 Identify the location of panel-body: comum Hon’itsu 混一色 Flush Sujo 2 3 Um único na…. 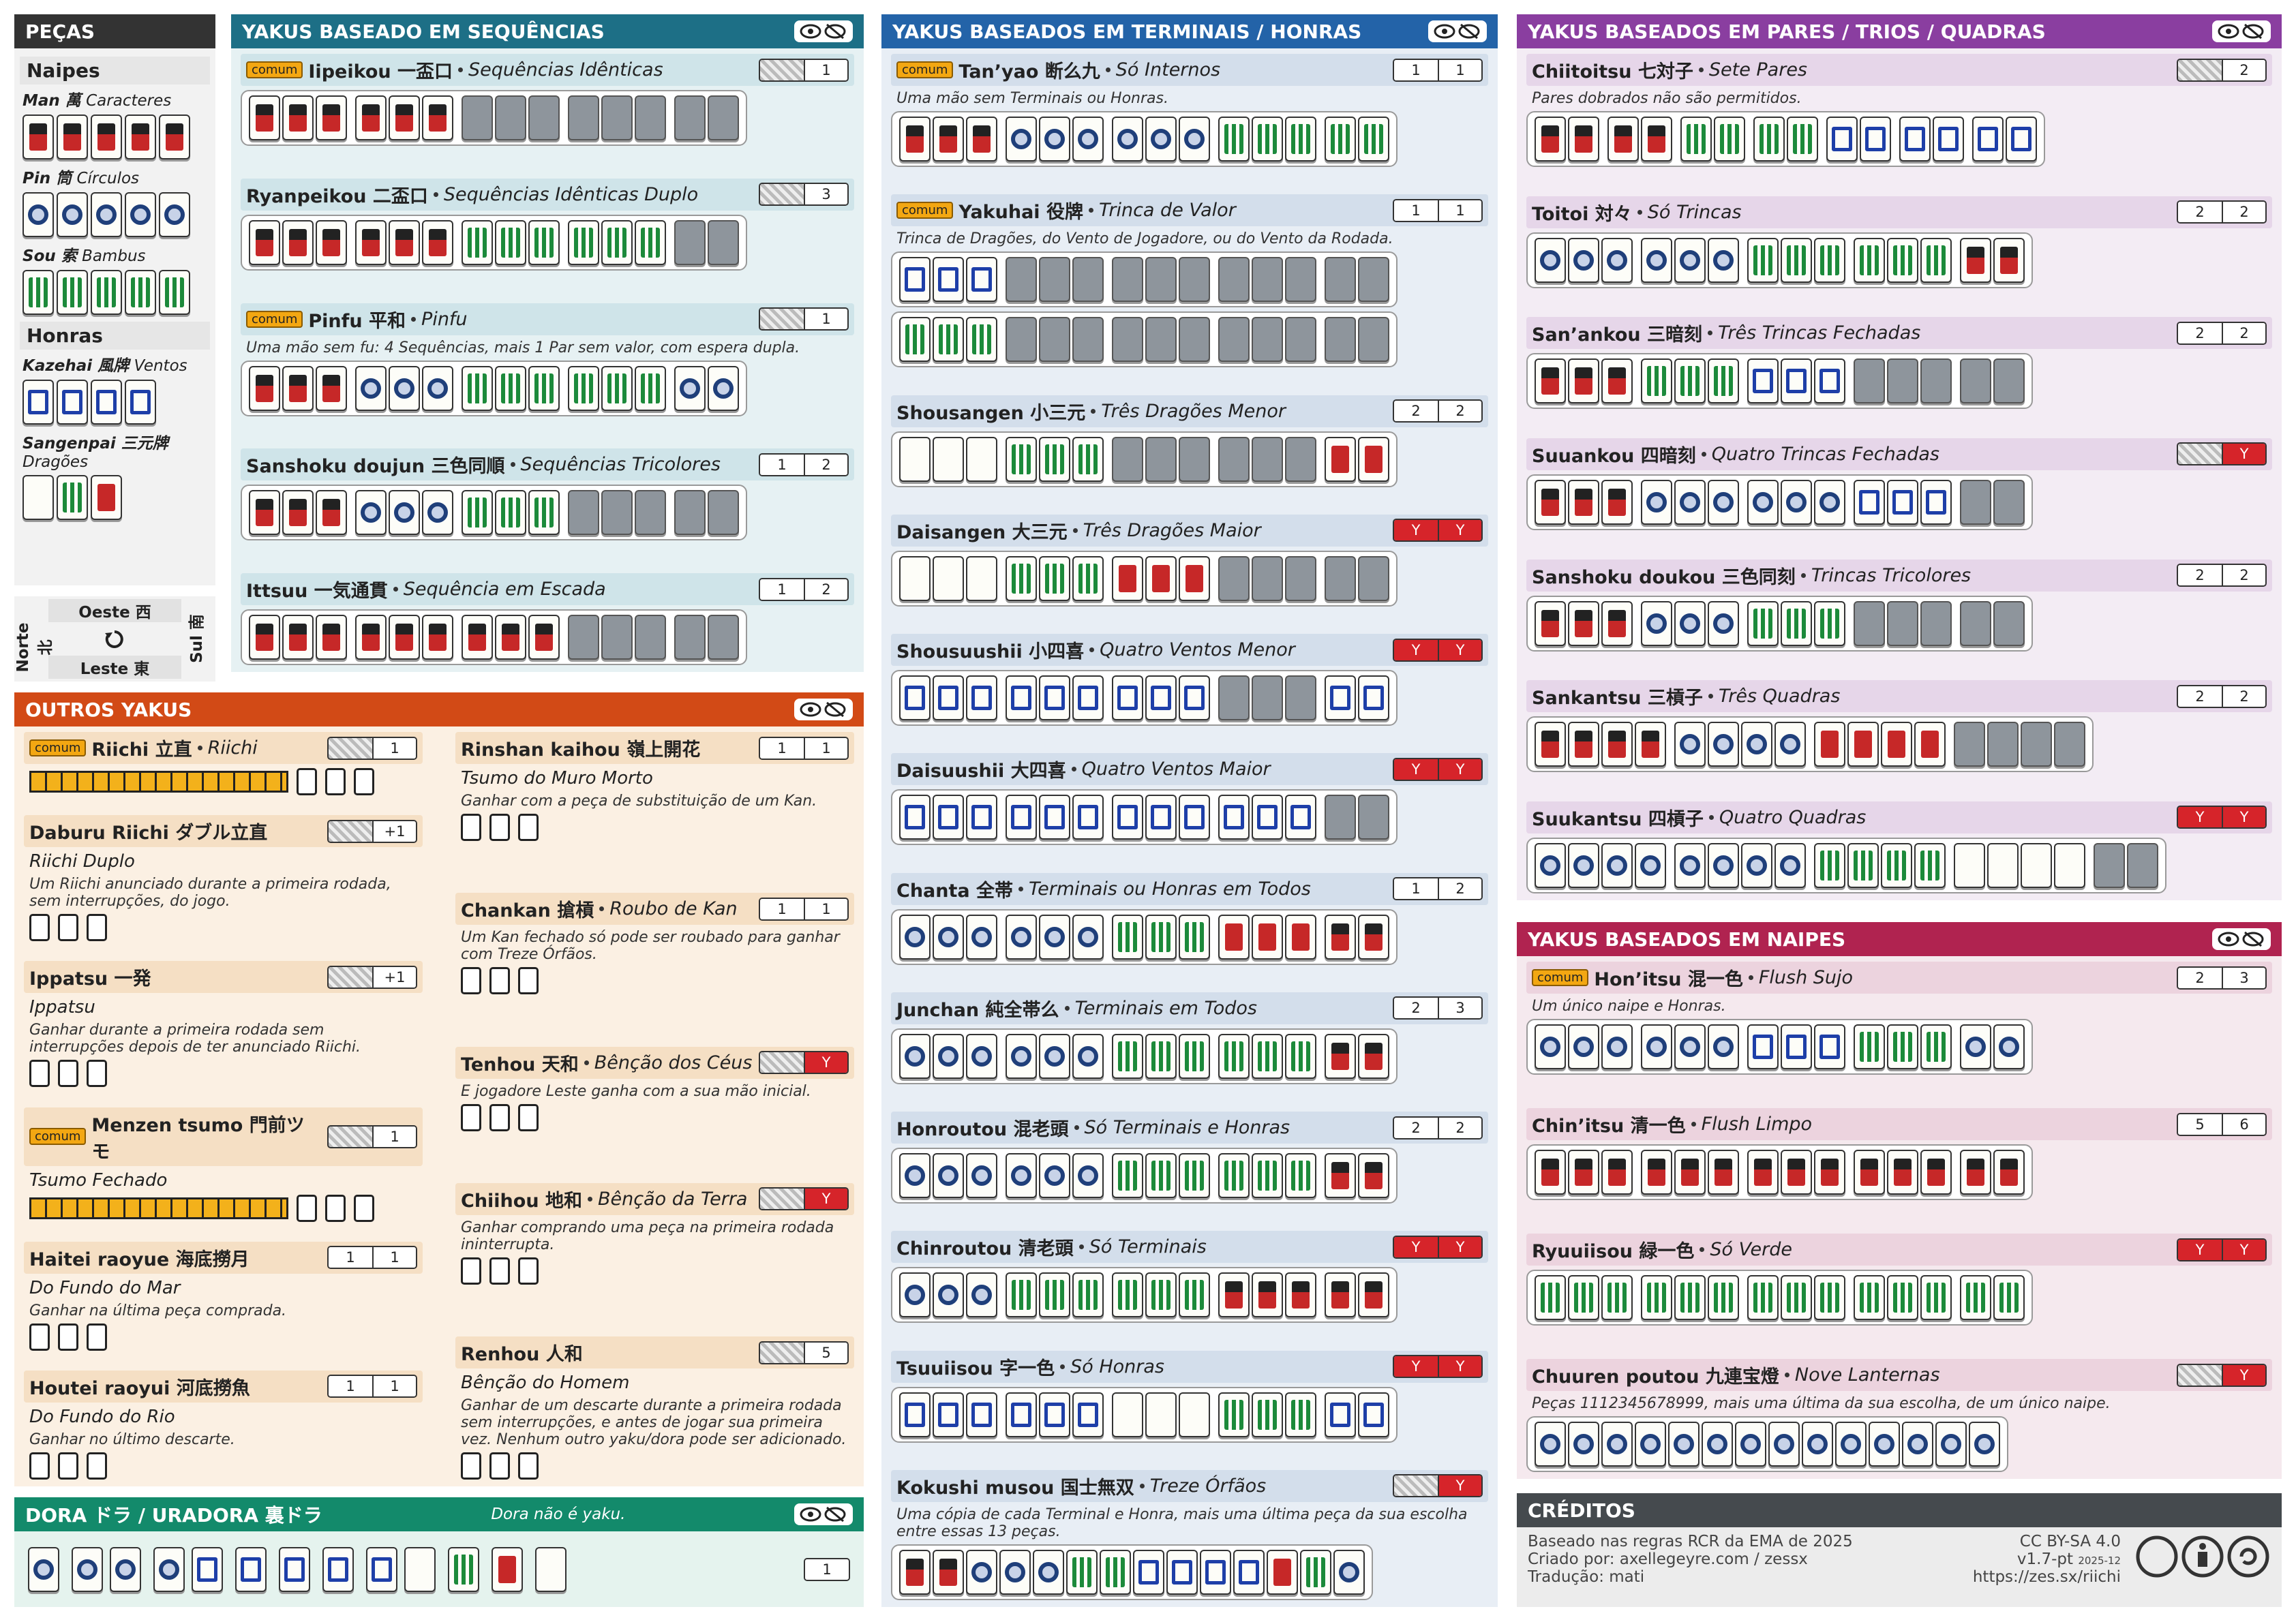
(1900, 1217).